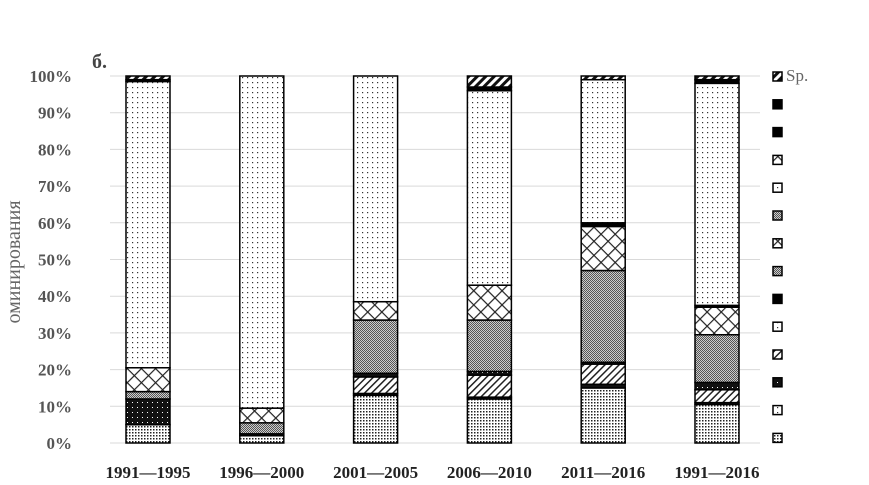 This screenshot has width=869, height=485. I want to click on panel-label: б., so click(99, 62).